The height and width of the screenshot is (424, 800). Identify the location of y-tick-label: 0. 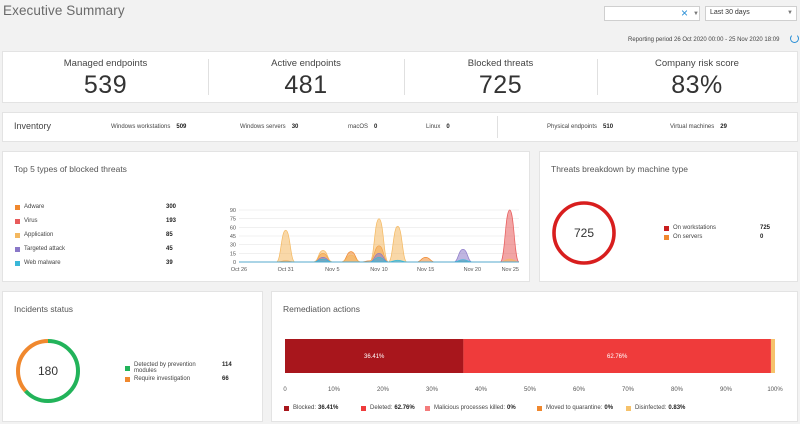
(234, 263).